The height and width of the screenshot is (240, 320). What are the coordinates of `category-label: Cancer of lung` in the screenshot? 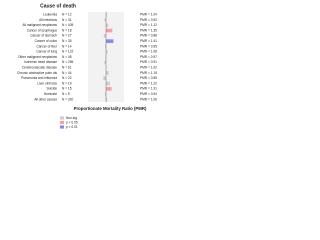 It's located at (46, 52).